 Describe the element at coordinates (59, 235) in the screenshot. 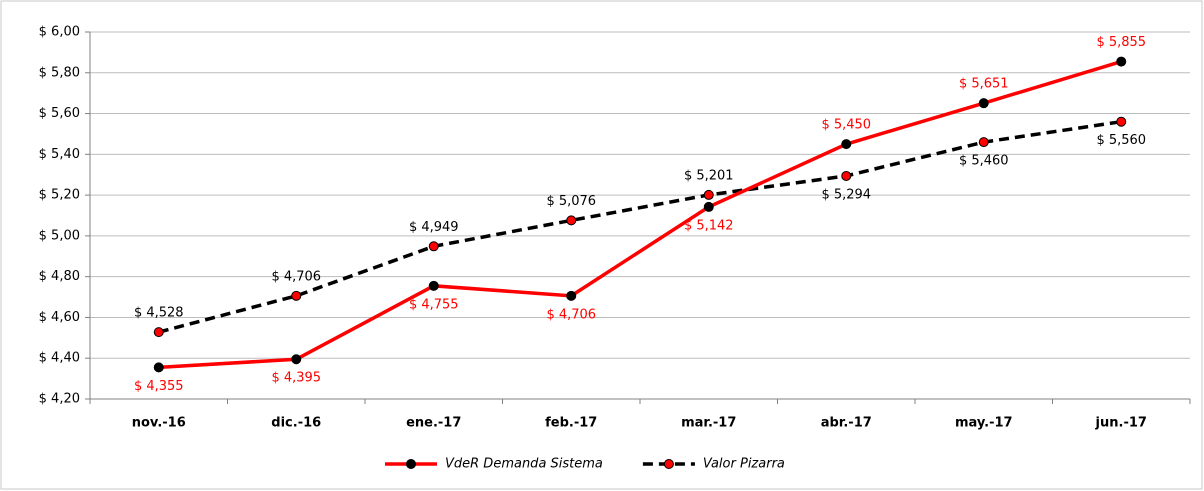

I see `y-tick-label: $ 5,00` at that location.